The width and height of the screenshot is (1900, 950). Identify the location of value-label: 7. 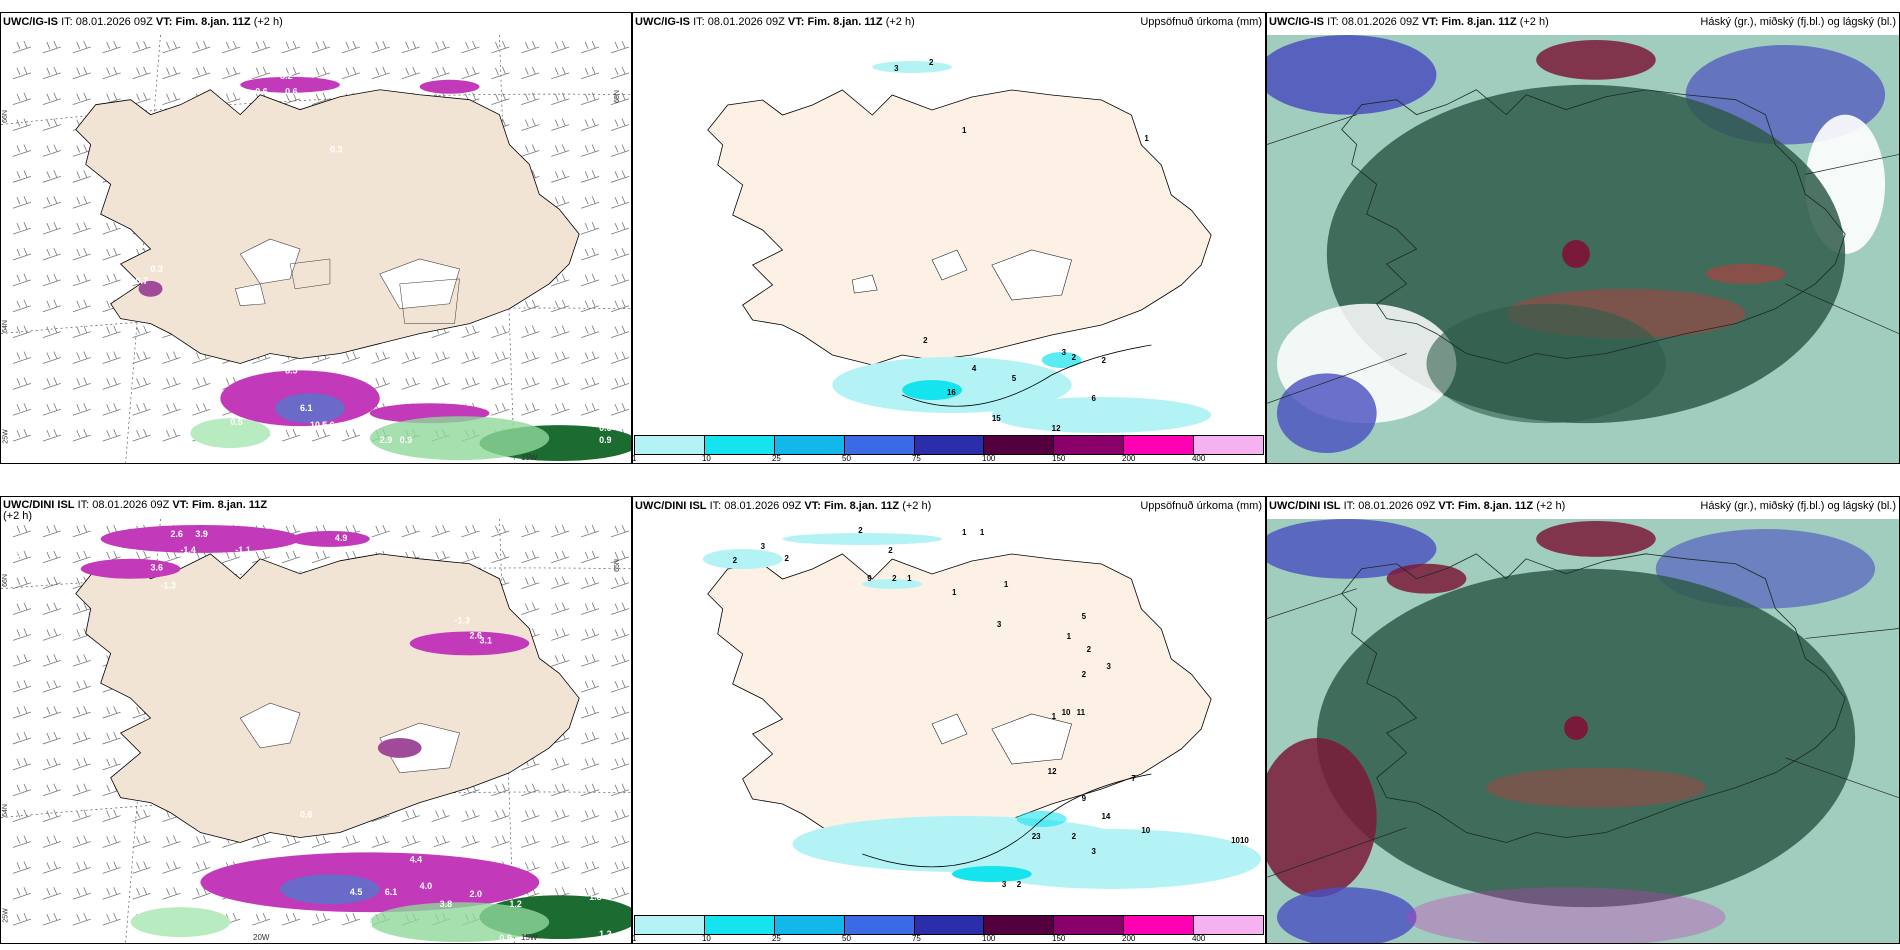
(1133, 778).